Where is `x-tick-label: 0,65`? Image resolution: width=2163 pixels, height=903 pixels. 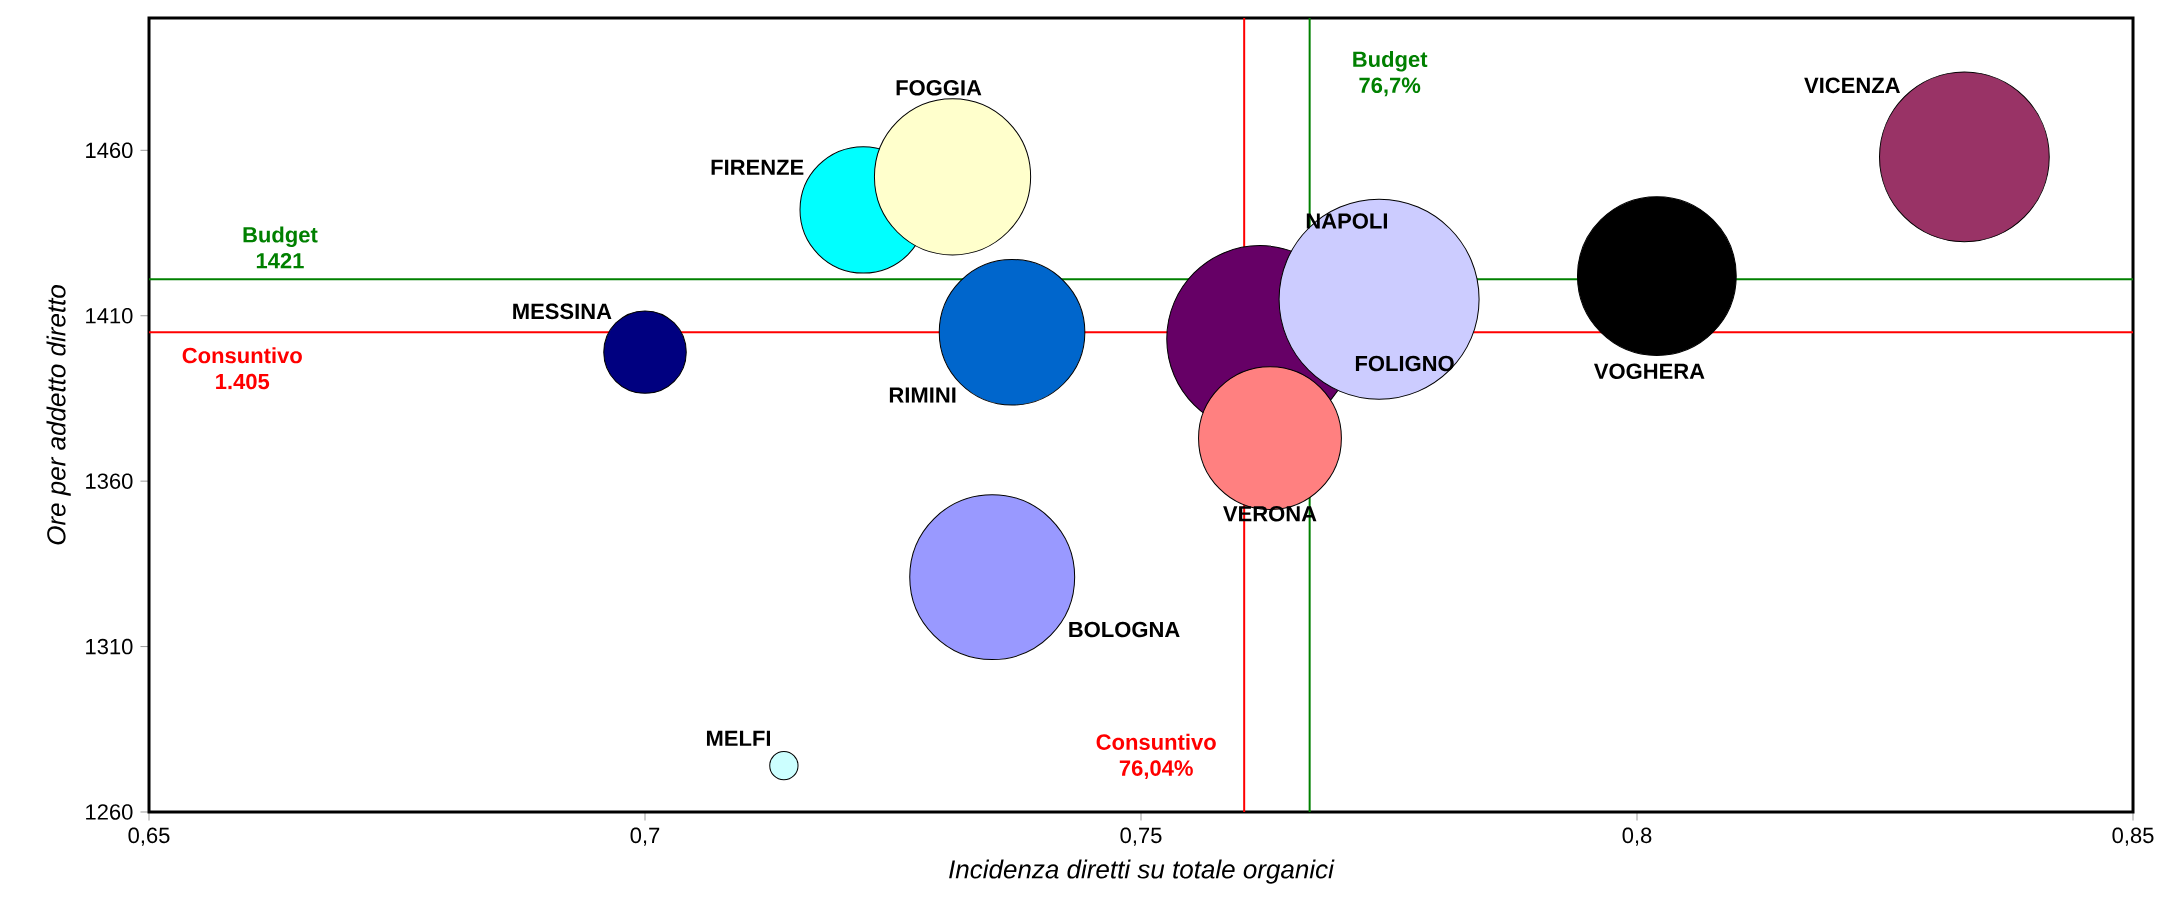 x-tick-label: 0,65 is located at coordinates (149, 836).